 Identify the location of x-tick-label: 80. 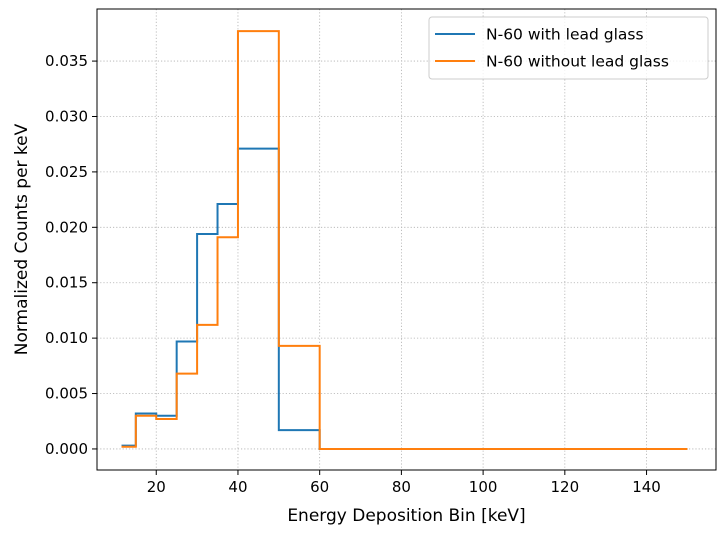
(401, 487).